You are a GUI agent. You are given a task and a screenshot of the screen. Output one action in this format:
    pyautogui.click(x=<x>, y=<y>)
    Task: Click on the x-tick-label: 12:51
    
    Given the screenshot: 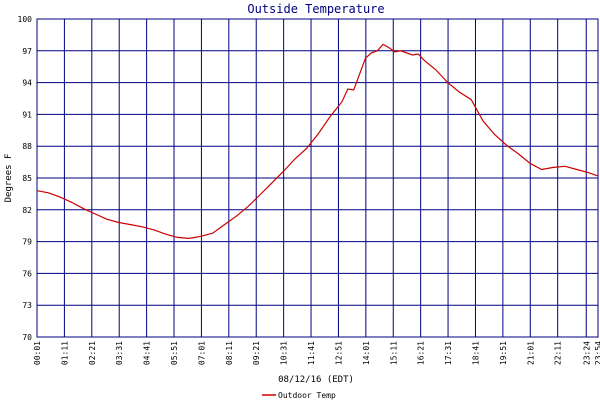 What is the action you would take?
    pyautogui.click(x=338, y=353)
    